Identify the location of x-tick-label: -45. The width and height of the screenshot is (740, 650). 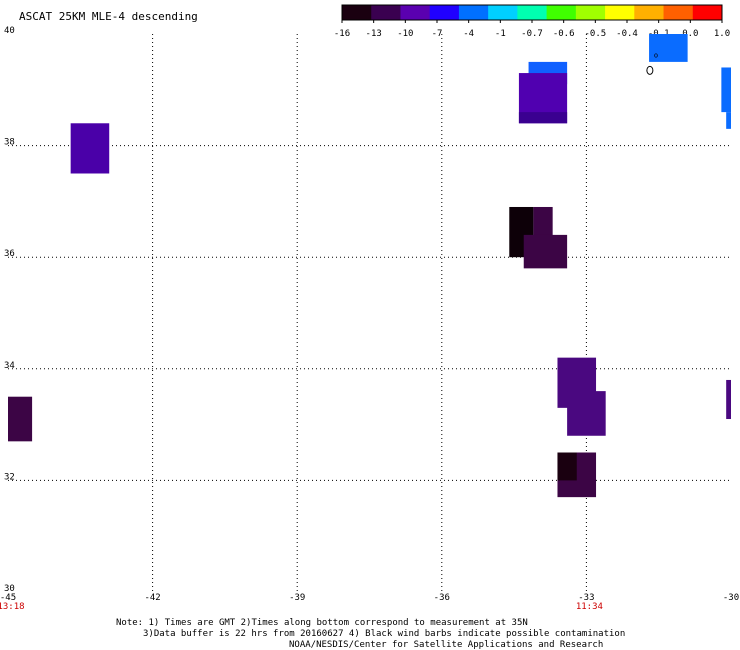
(8, 598).